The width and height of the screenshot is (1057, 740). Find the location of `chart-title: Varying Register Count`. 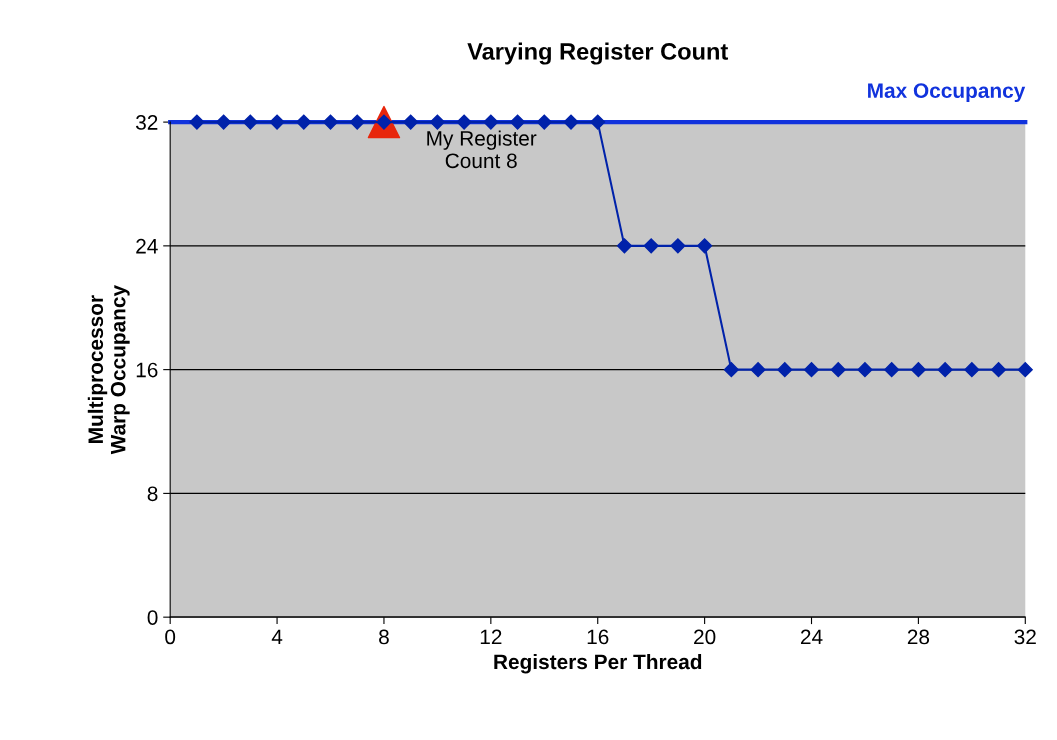

chart-title: Varying Register Count is located at coordinates (597, 53).